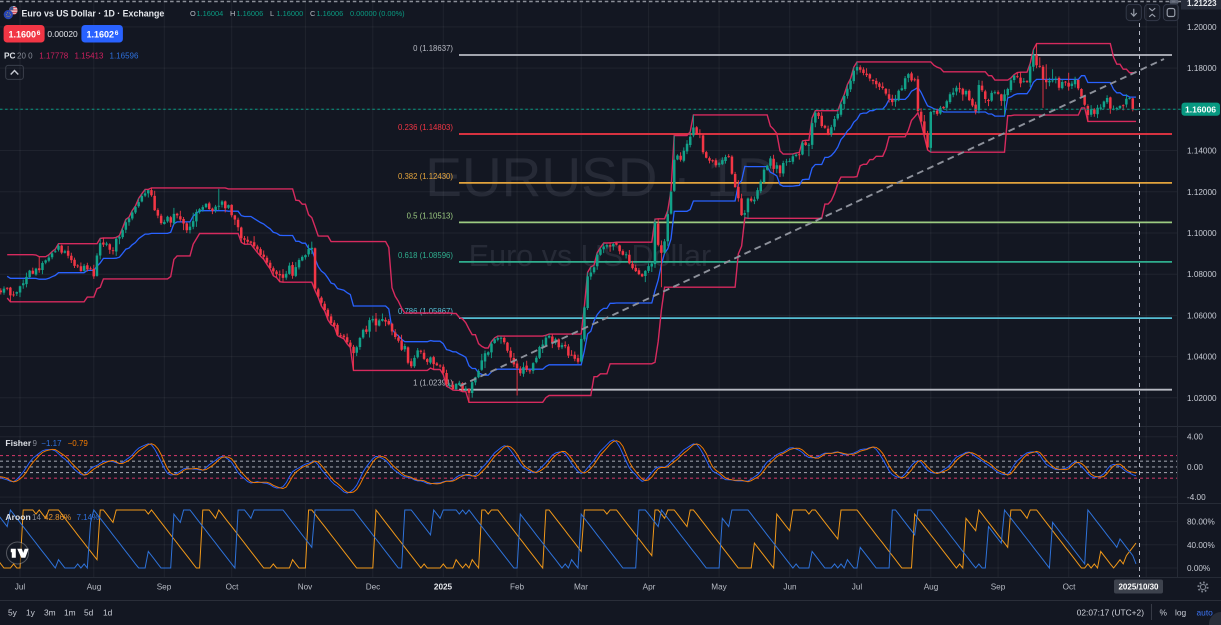  Describe the element at coordinates (1195, 437) in the screenshot. I see `svg-text: 4.00` at that location.